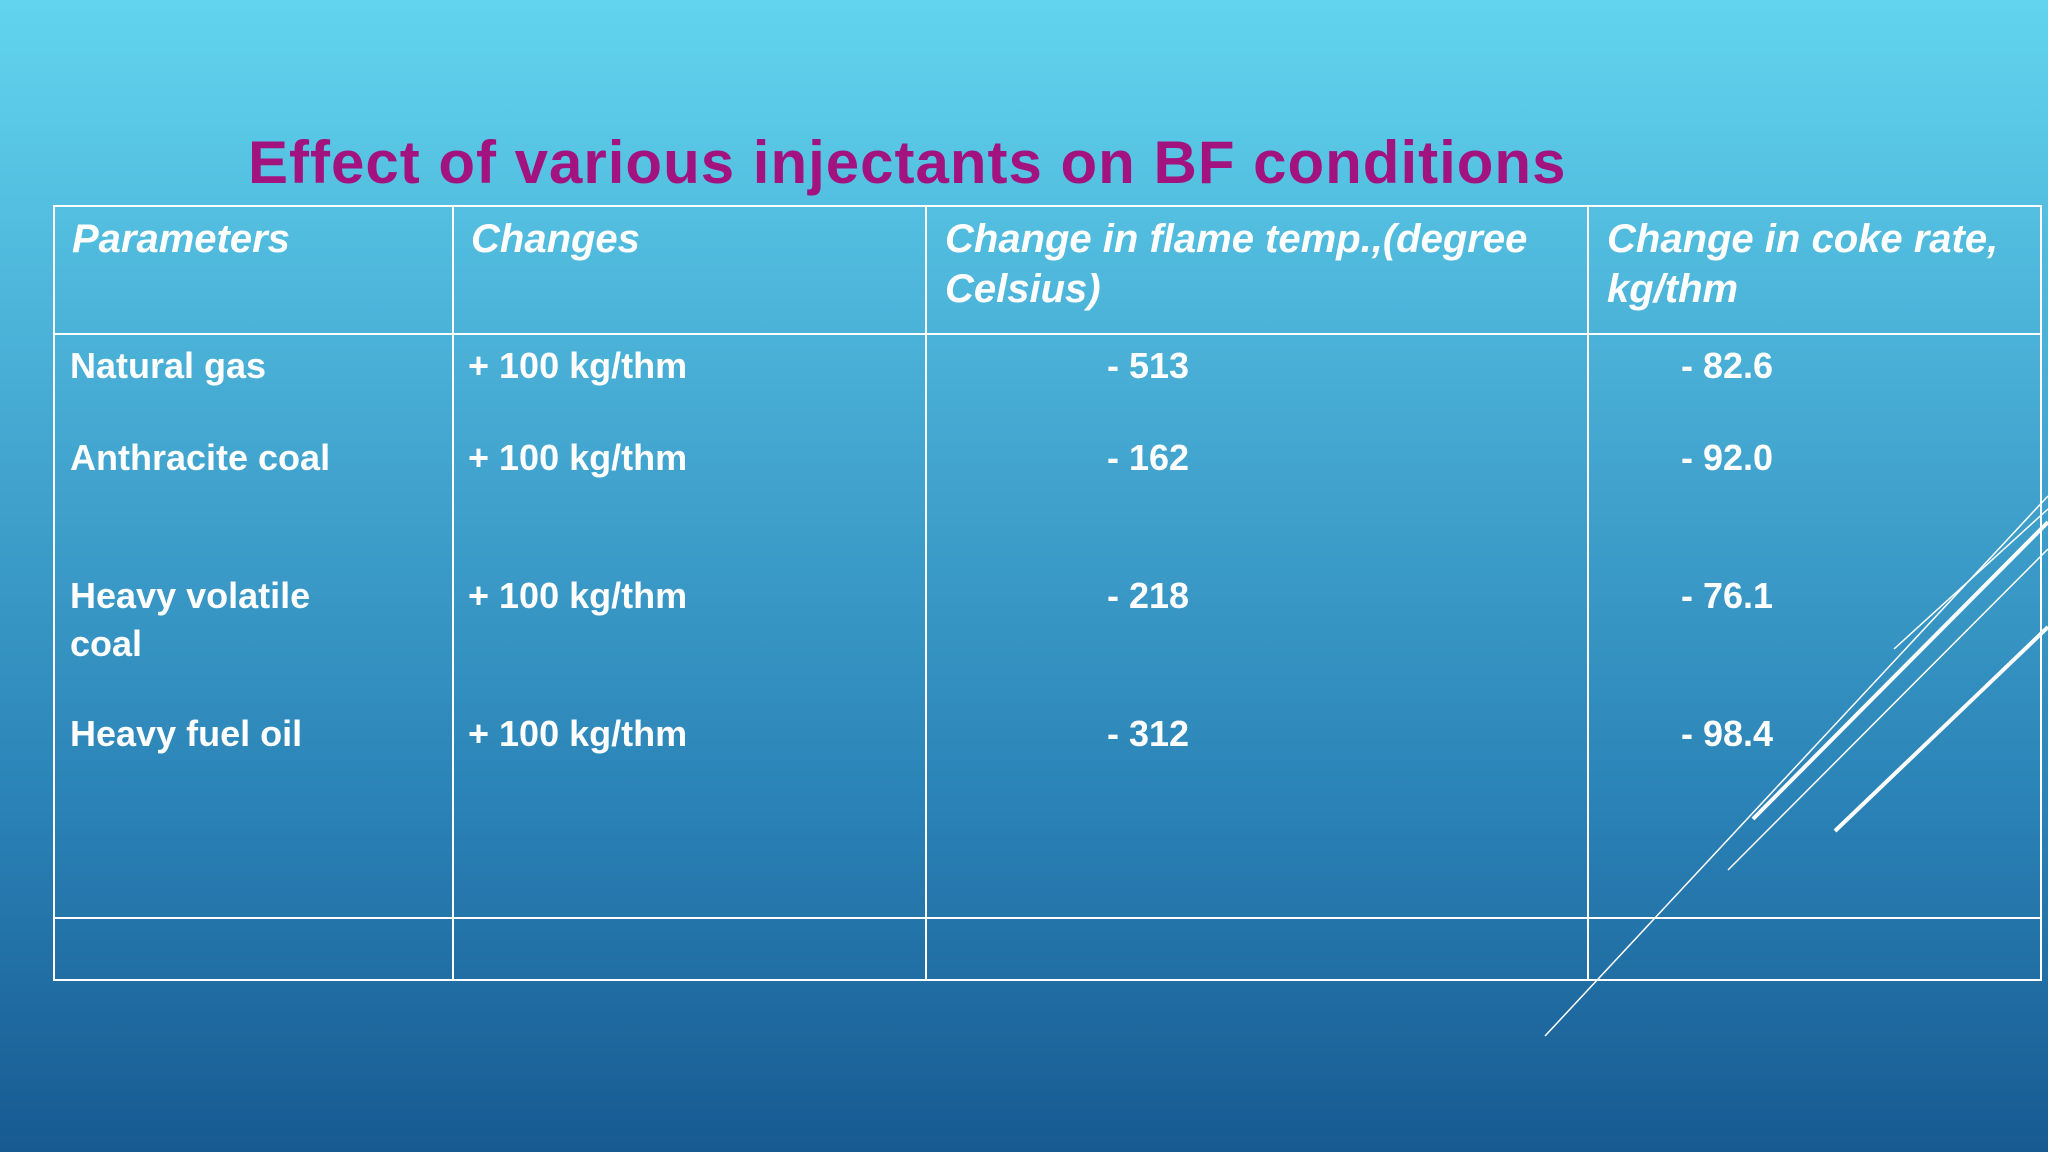  I want to click on table-cell: - 513, so click(1148, 365).